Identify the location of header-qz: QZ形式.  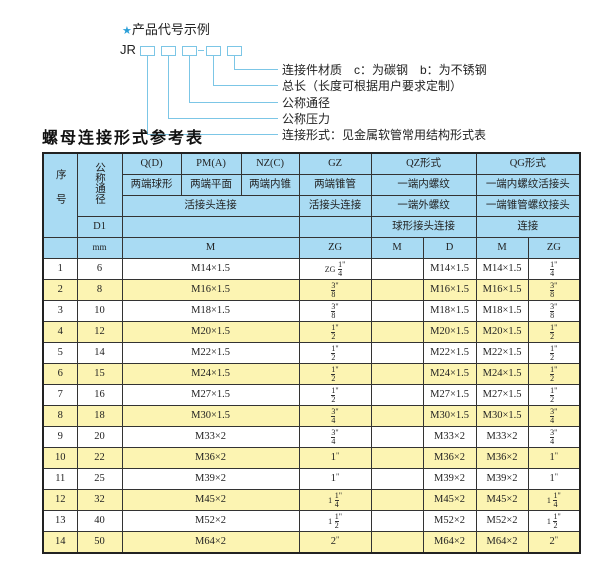
(423, 163).